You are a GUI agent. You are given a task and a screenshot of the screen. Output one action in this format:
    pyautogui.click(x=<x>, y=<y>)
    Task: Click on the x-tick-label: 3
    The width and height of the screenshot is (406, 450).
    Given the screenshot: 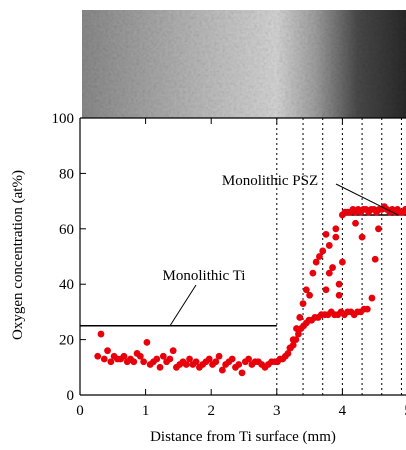 What is the action you would take?
    pyautogui.click(x=277, y=411)
    